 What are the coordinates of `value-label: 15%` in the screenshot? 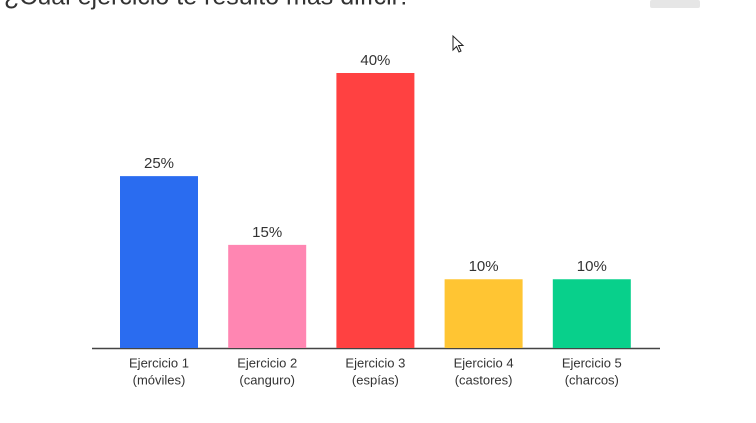 It's located at (267, 232).